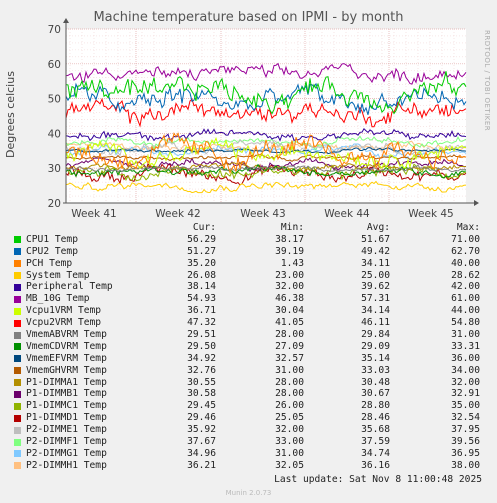 This screenshot has height=503, width=497. What do you see at coordinates (347, 214) in the screenshot?
I see `x-tick-label: Week 44` at bounding box center [347, 214].